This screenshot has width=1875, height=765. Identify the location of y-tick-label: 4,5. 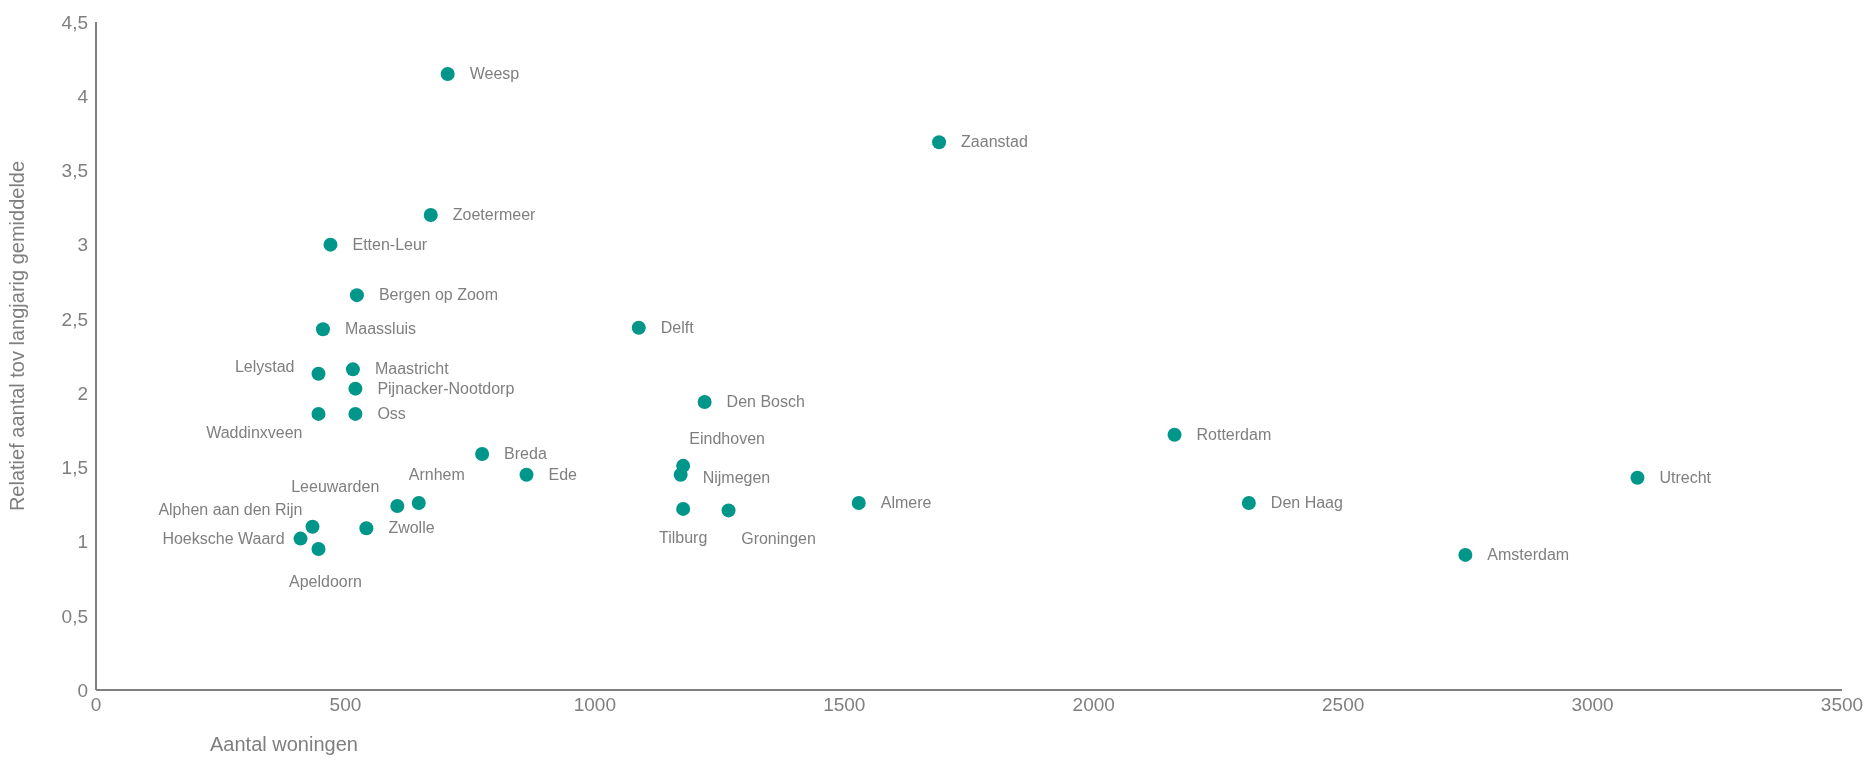
(74, 22).